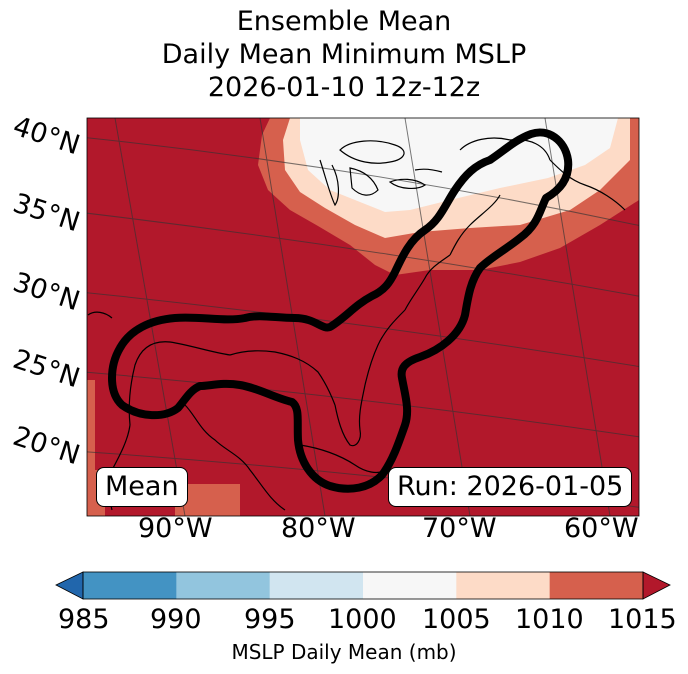 The width and height of the screenshot is (688, 674). Describe the element at coordinates (510, 487) in the screenshot. I see `run-label-box: Run: 2026-01-05` at that location.